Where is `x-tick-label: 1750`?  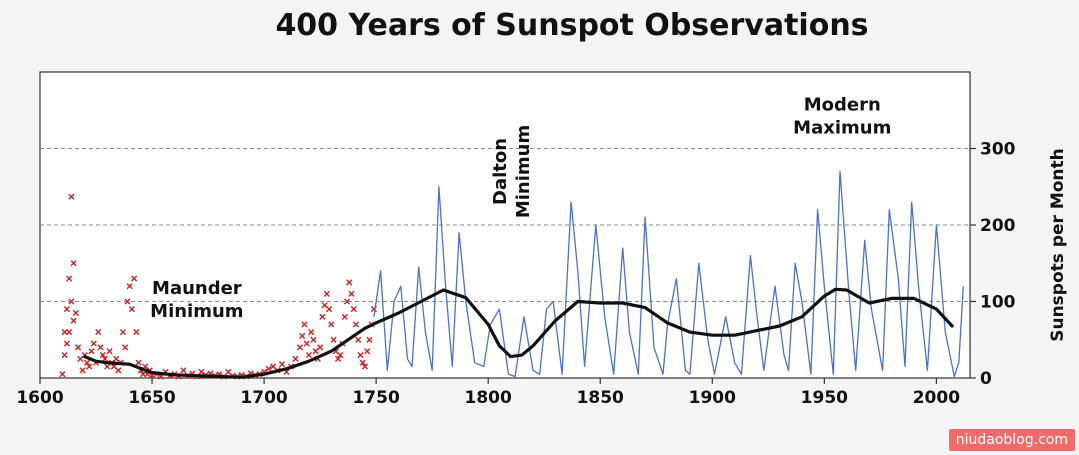 x-tick-label: 1750 is located at coordinates (375, 398).